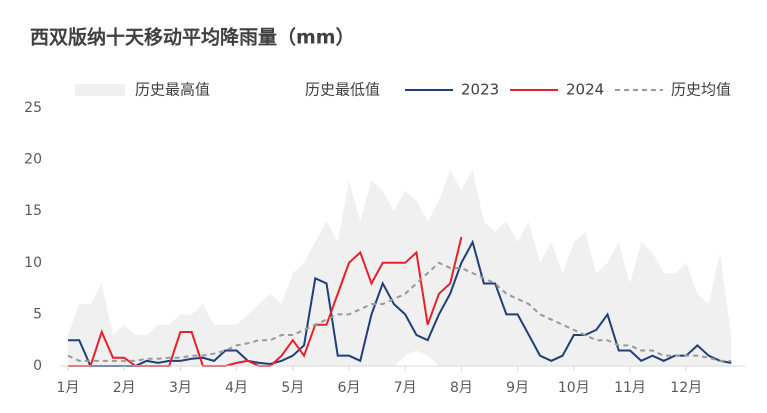  I want to click on y-tick-label: 5, so click(37, 314).